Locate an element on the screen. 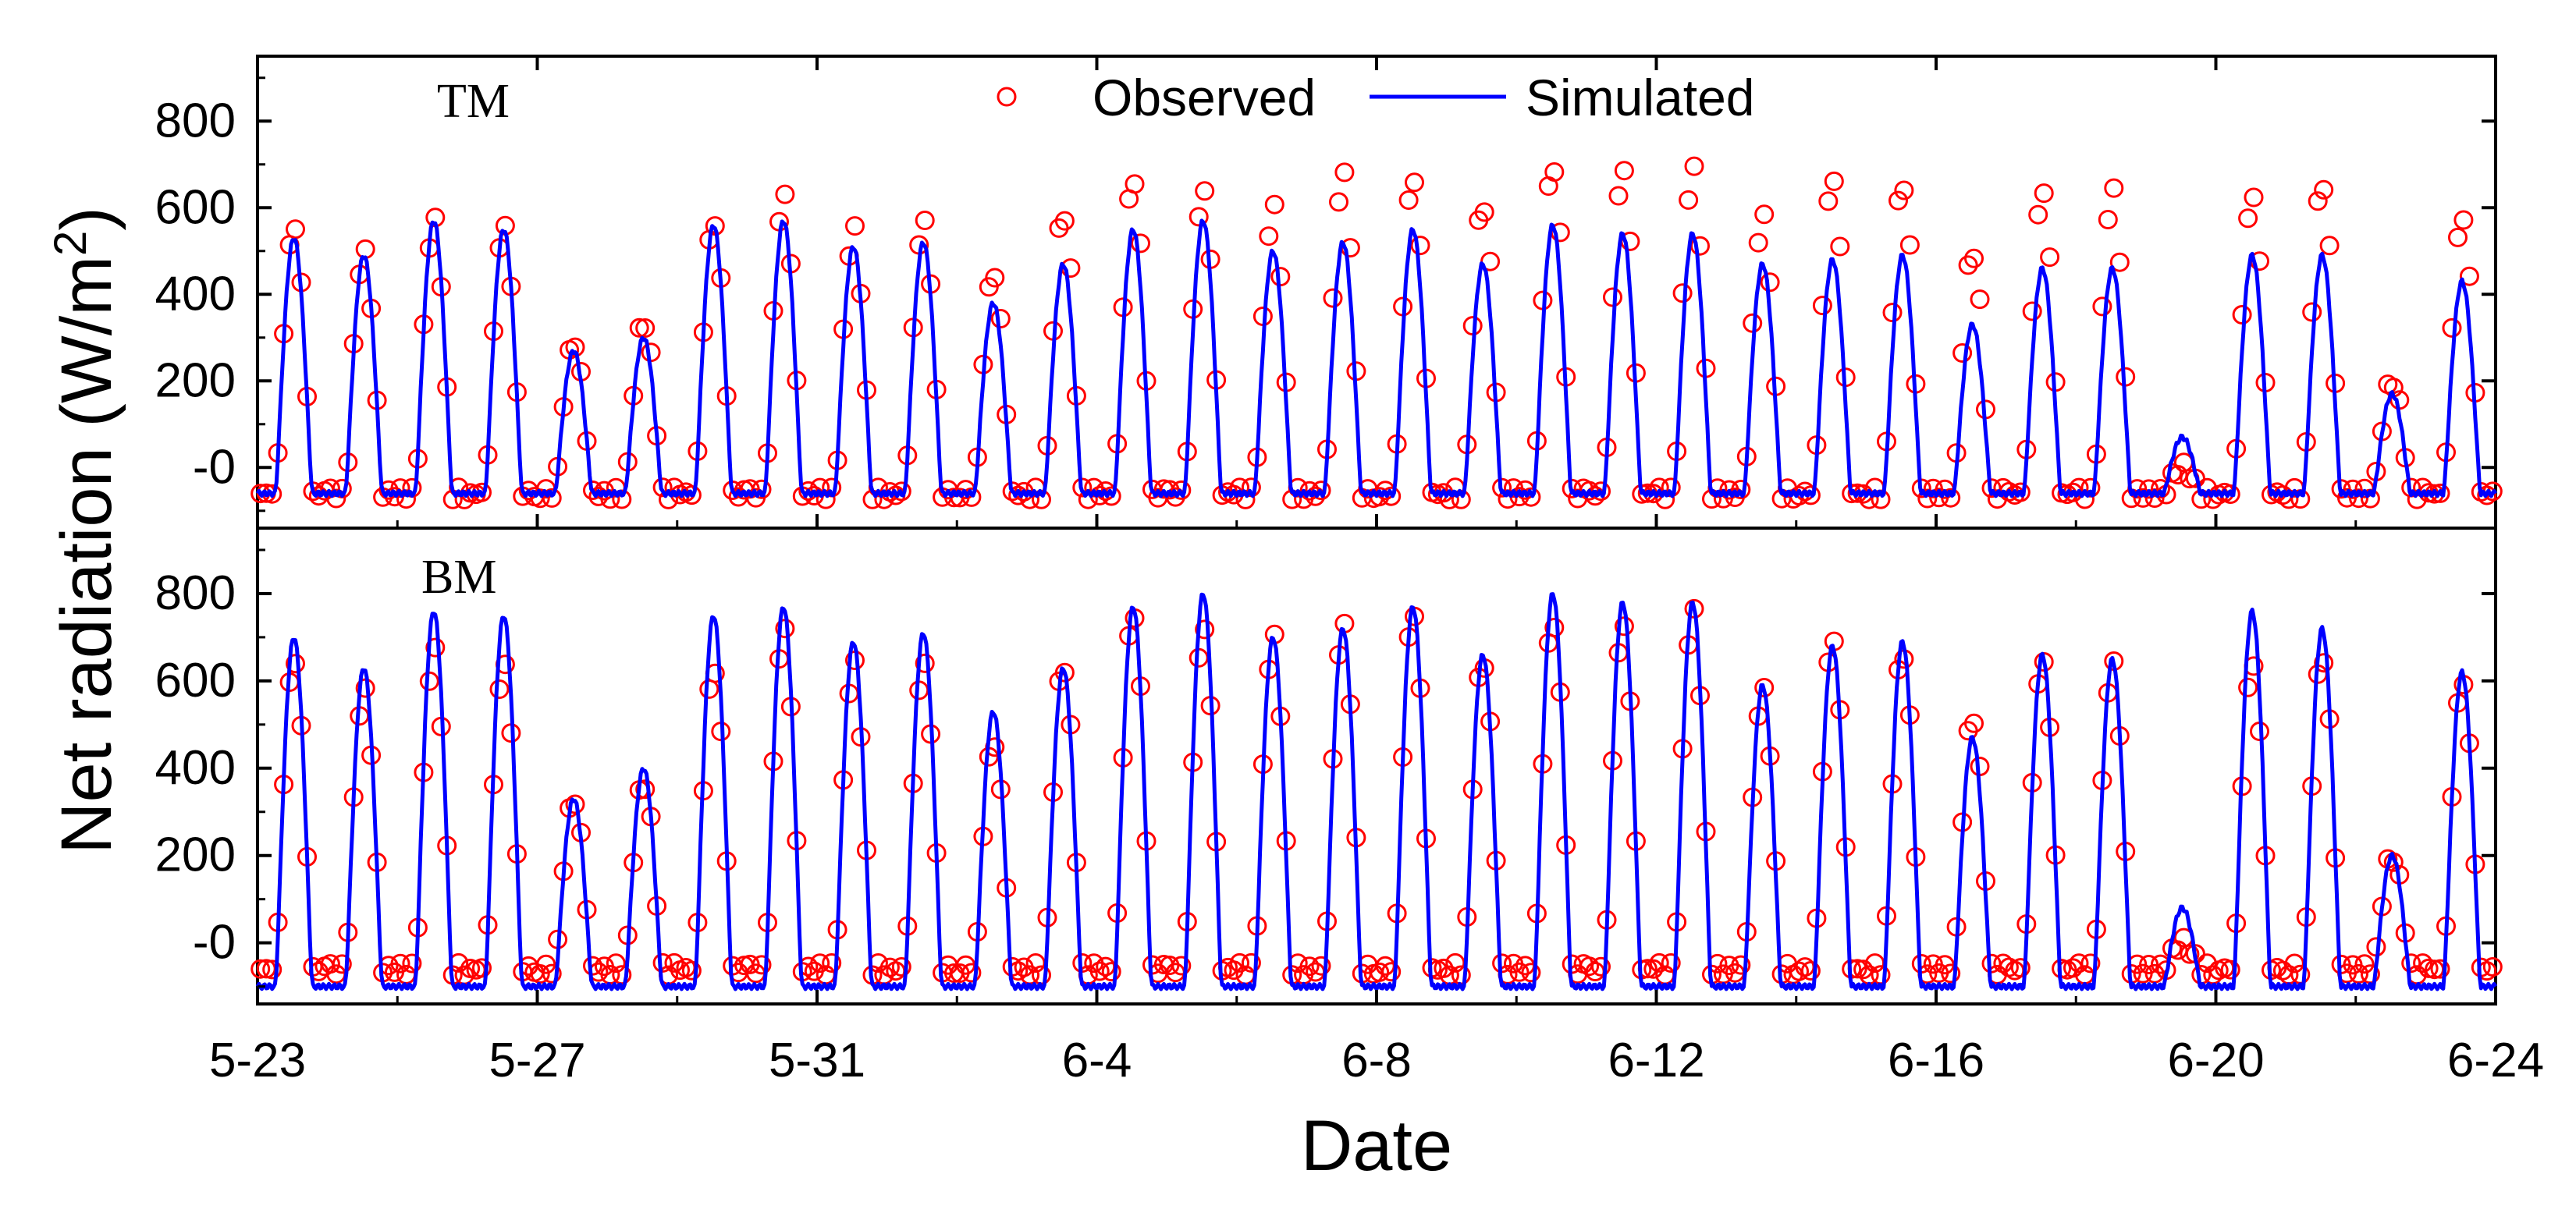 The height and width of the screenshot is (1213, 2576). panel-label-bm: BM is located at coordinates (458, 577).